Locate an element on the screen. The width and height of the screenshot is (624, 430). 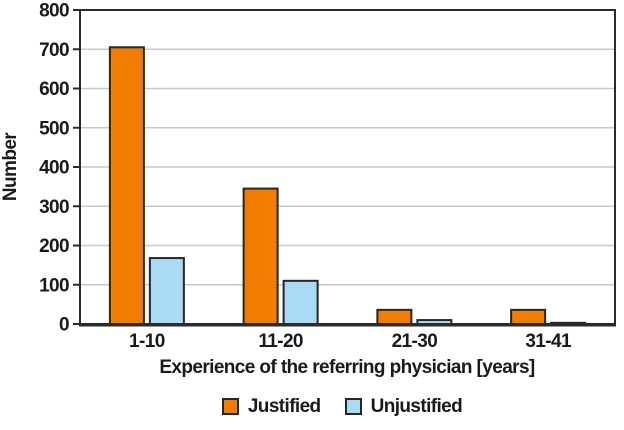
y-tick-label: 700 is located at coordinates (54, 50).